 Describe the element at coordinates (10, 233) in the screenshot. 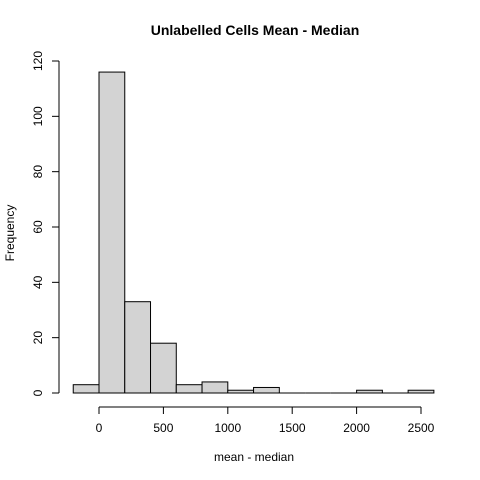

I see `y-axis-label: Frequency` at that location.